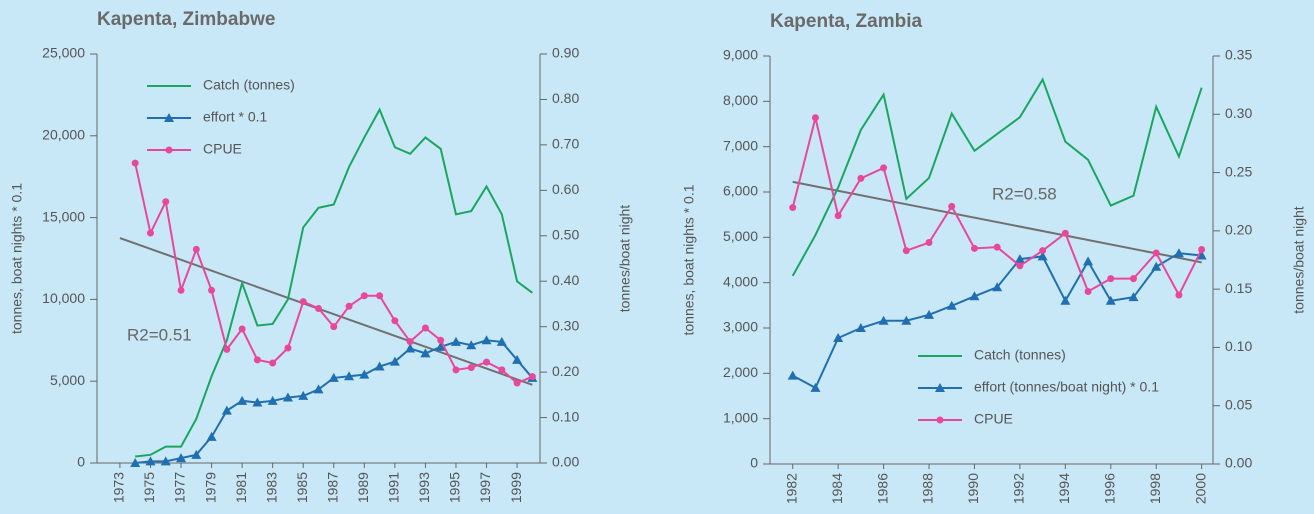 The height and width of the screenshot is (514, 1314). I want to click on y2-tick-label: 0.60, so click(565, 189).